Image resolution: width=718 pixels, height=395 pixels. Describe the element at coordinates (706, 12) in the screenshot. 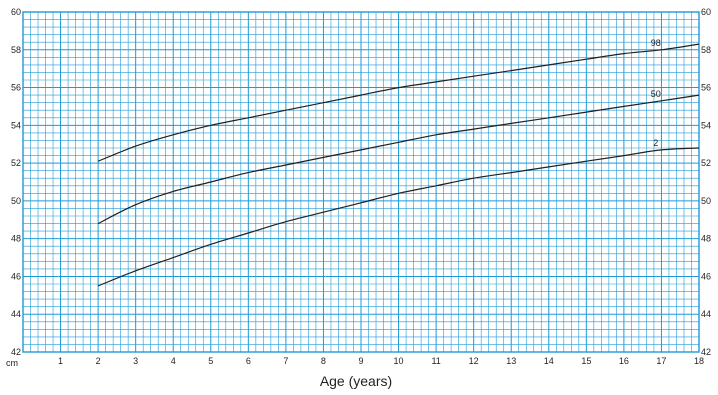

I see `y-tick-label-right: 60` at that location.